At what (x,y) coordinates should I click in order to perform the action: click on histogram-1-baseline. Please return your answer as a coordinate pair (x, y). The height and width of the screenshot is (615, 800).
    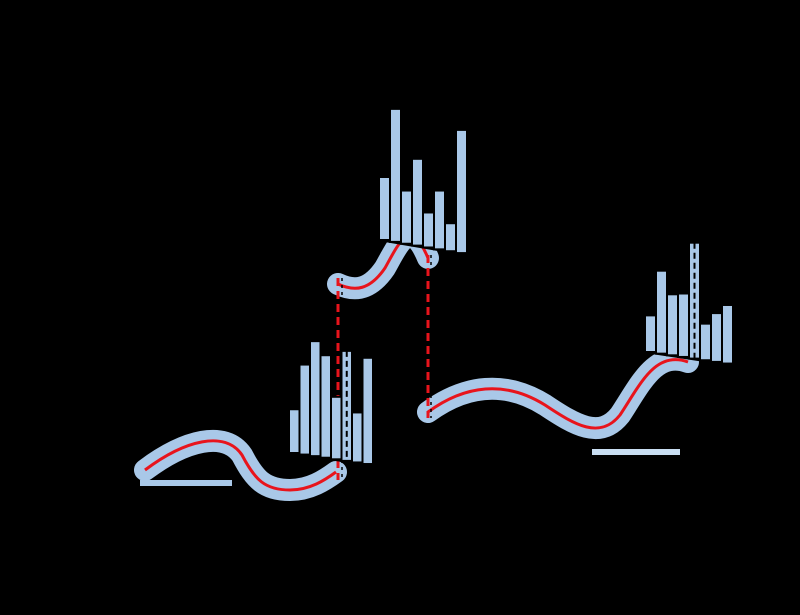
    Looking at the image, I should click on (331, 459).